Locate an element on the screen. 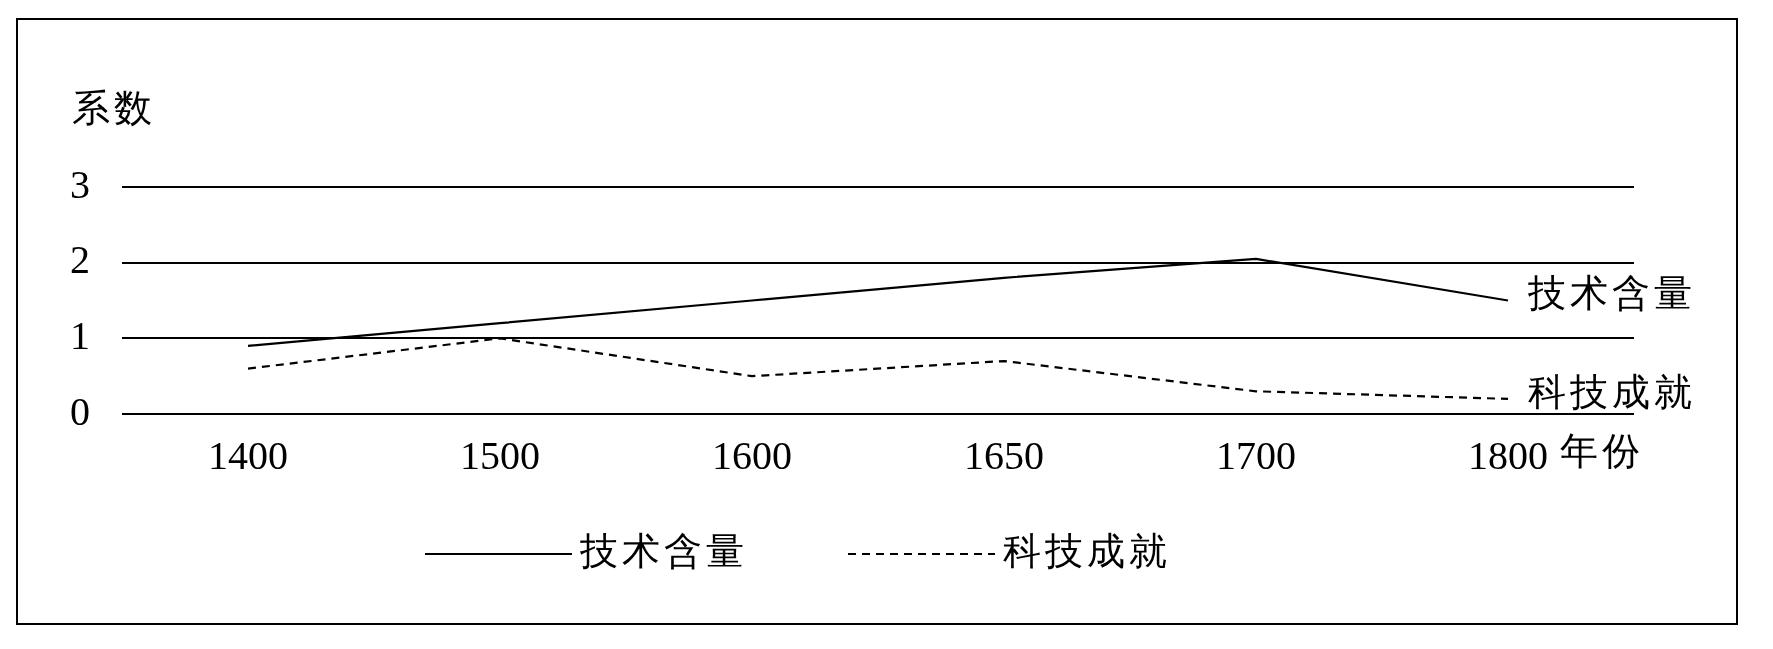 The width and height of the screenshot is (1773, 649). x-tick-label: 1400 is located at coordinates (248, 455).